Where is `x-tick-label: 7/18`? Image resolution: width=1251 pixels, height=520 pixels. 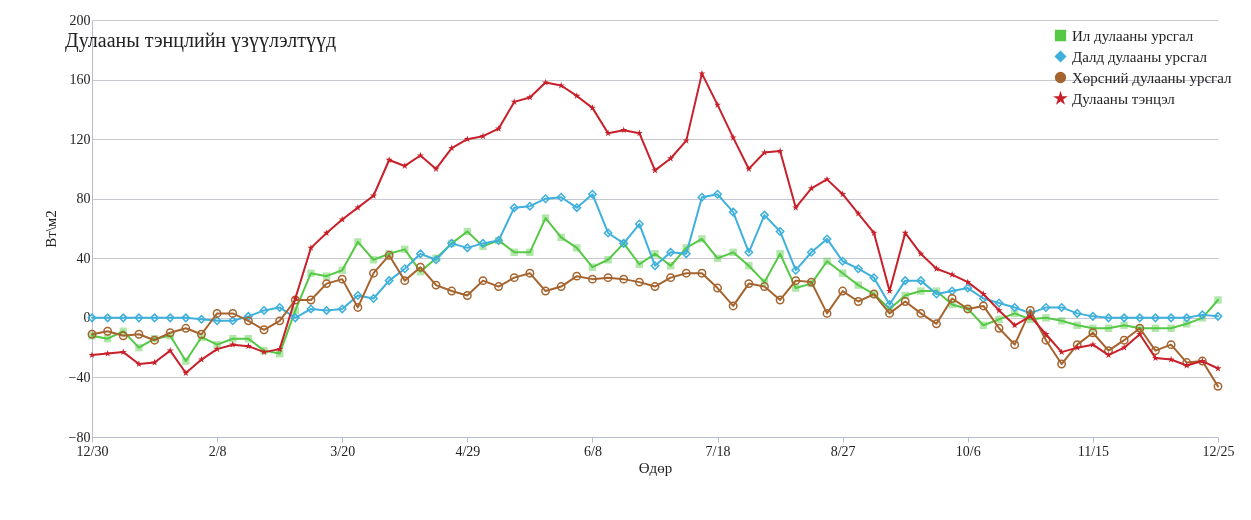 x-tick-label: 7/18 is located at coordinates (718, 451).